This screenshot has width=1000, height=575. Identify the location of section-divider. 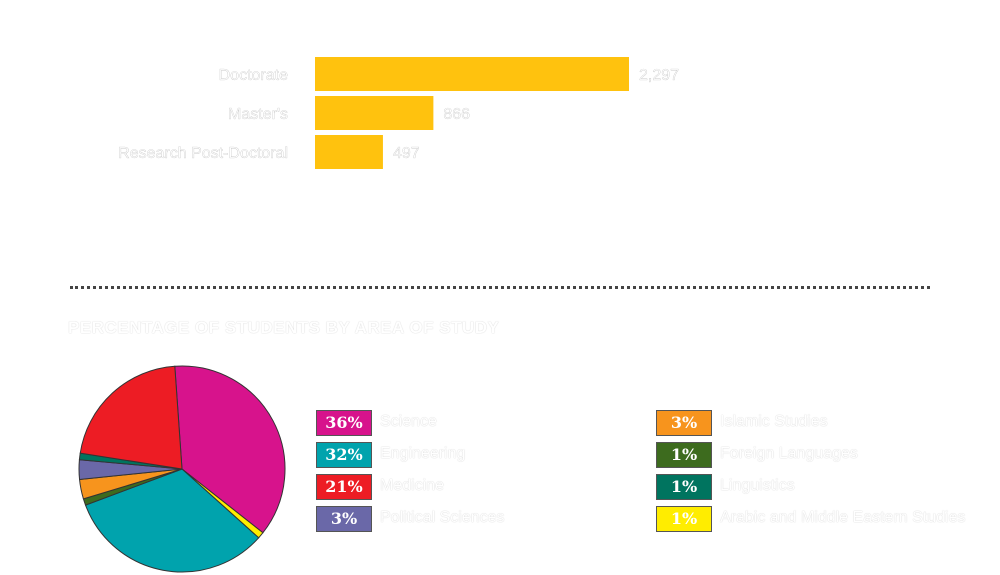
(500, 287).